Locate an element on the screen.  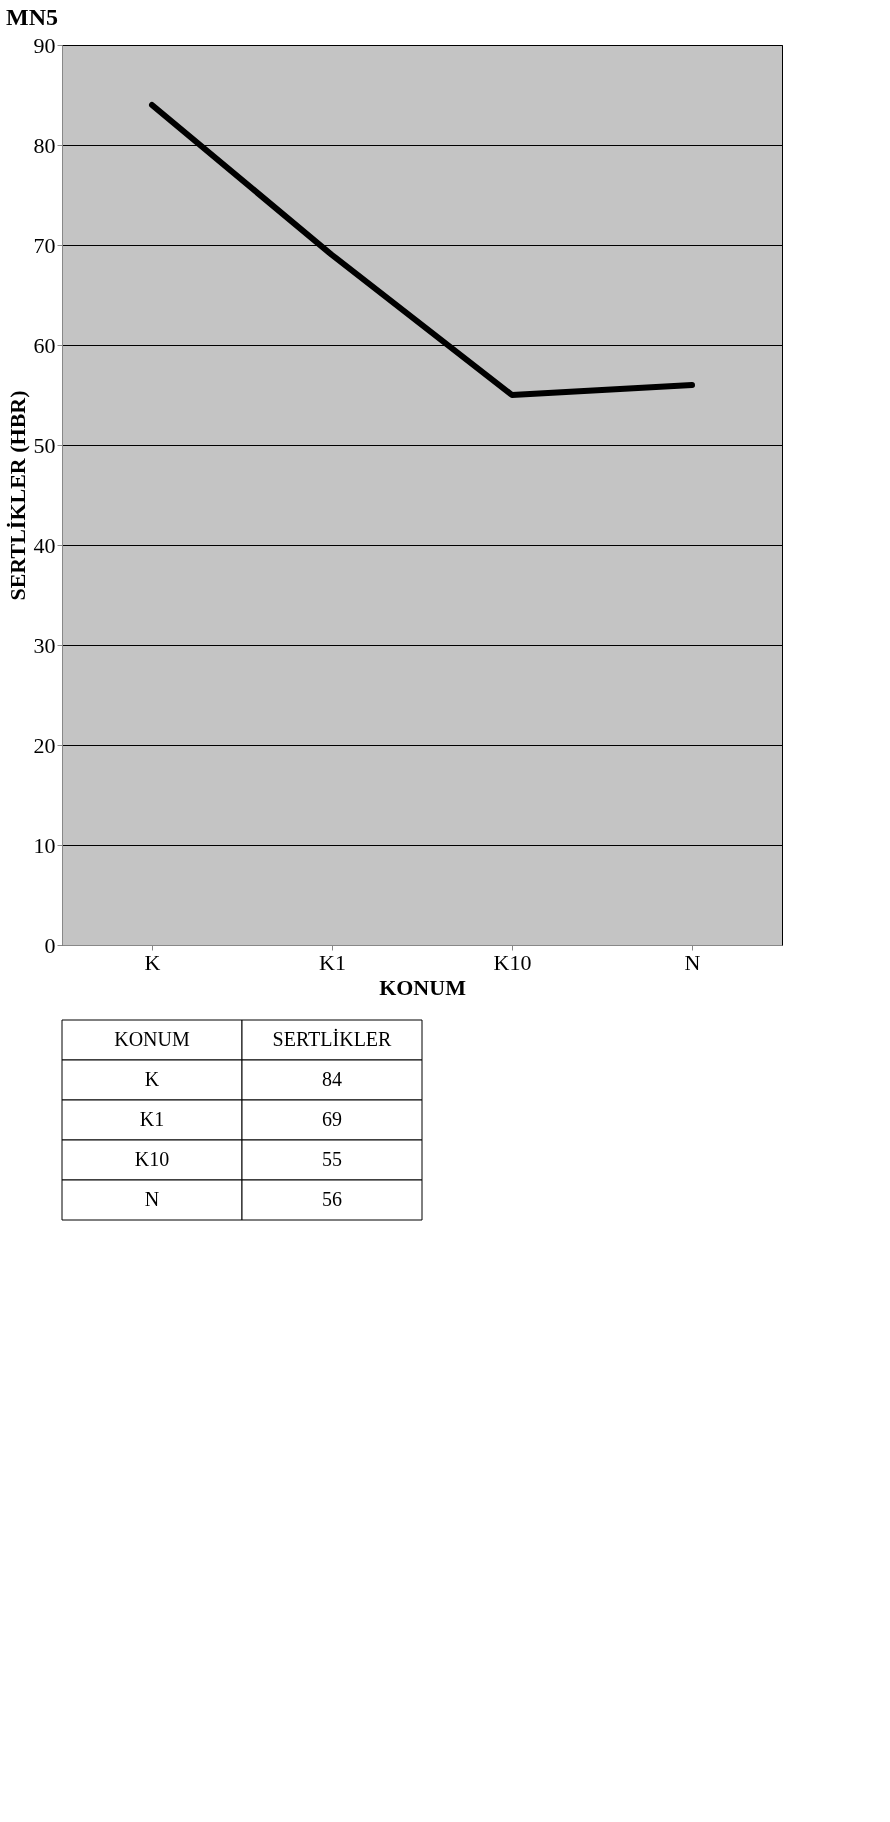
y-tick-label: 20 is located at coordinates (44, 745).